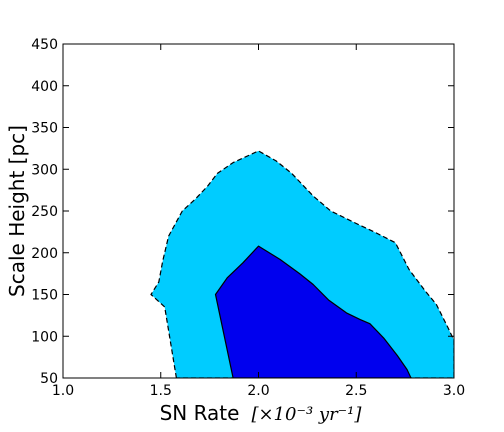 The height and width of the screenshot is (432, 504). Describe the element at coordinates (44, 129) in the screenshot. I see `y-tick-label: 350` at that location.